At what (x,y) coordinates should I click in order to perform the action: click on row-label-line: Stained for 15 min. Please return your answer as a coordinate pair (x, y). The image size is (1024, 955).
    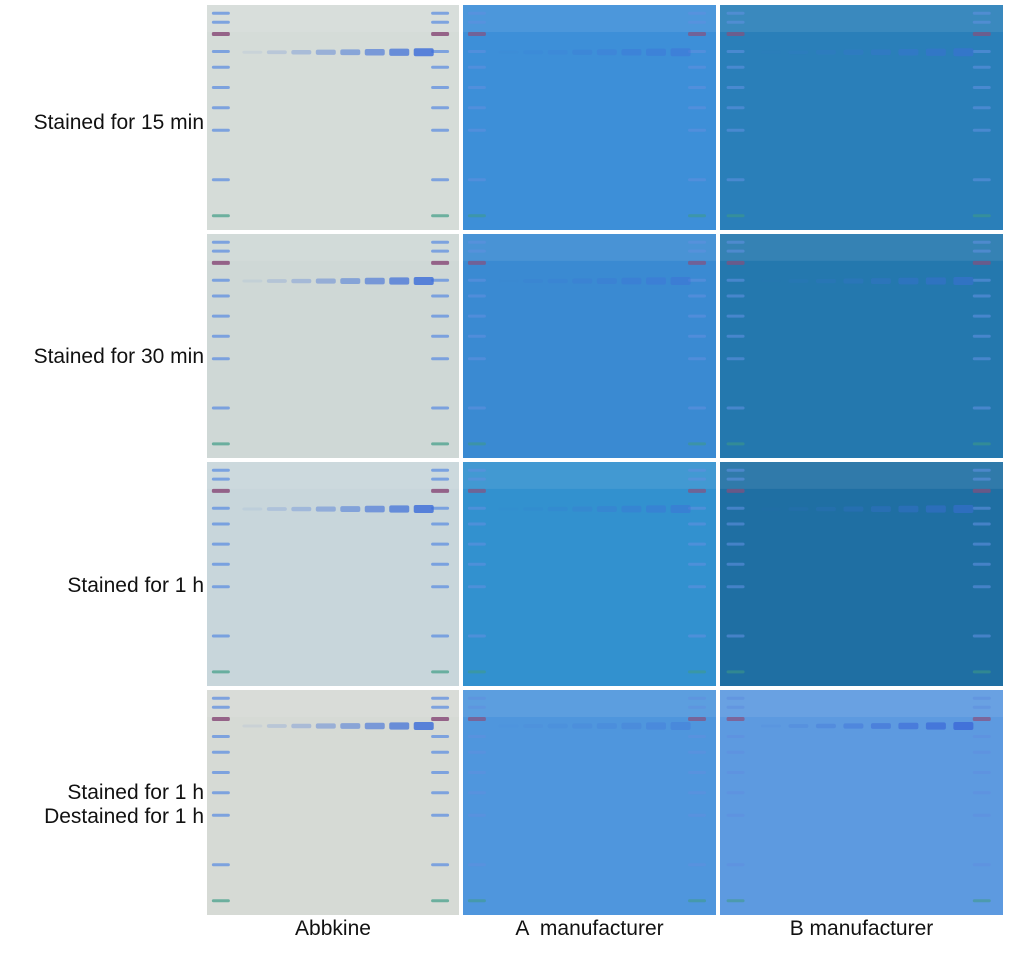
    Looking at the image, I should click on (118, 122).